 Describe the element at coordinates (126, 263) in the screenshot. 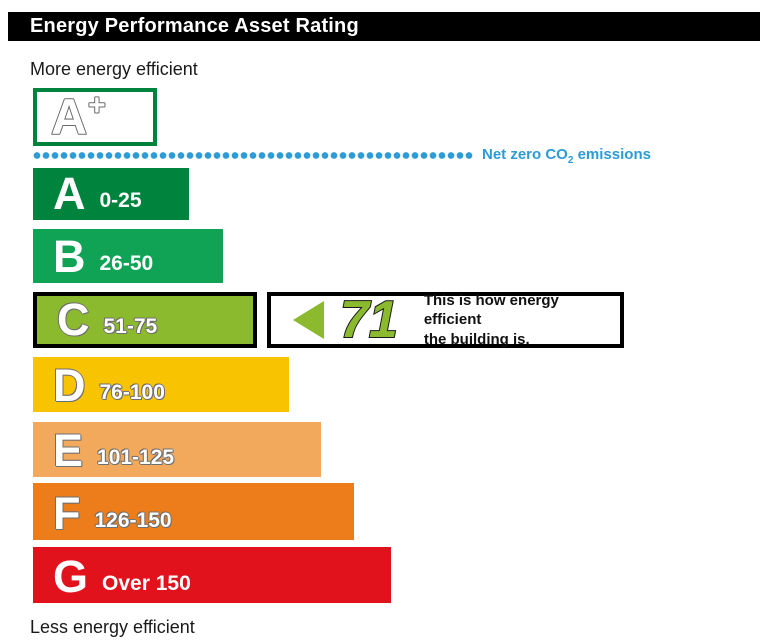

I see `band-b-range: 26-50` at that location.